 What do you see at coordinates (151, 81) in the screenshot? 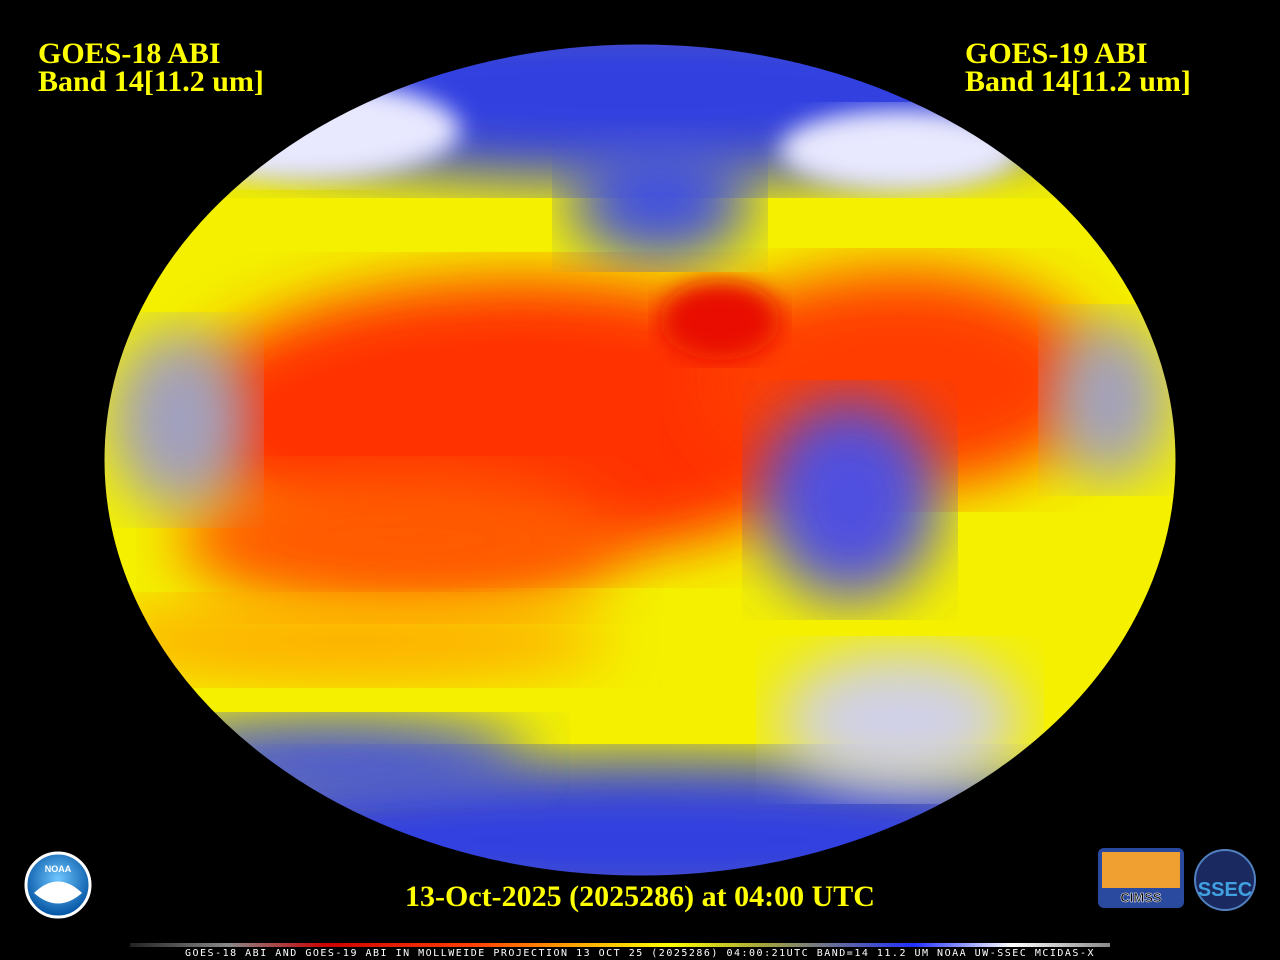
I see `left-band: Band 14[11.2 um]` at bounding box center [151, 81].